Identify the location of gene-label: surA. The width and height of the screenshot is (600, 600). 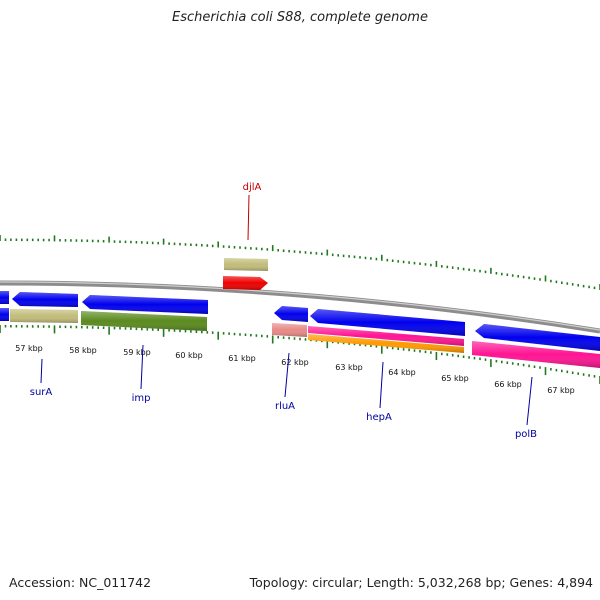
(41, 392).